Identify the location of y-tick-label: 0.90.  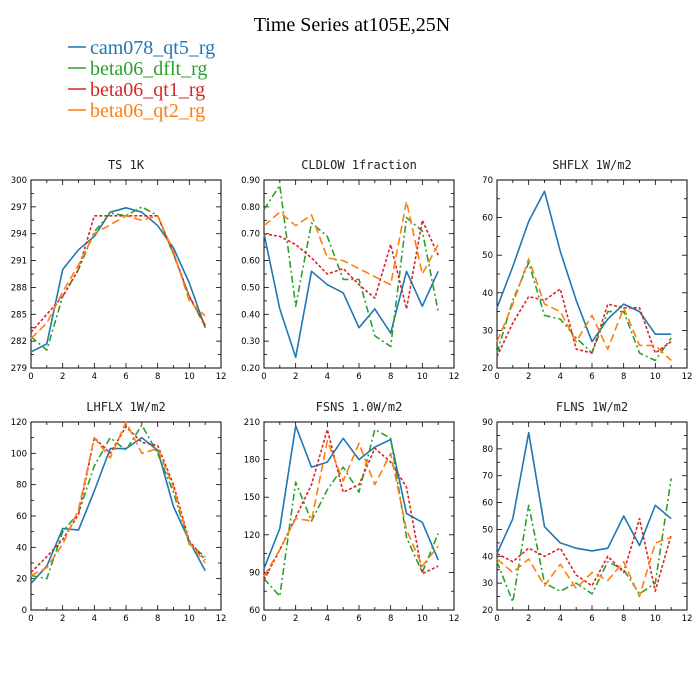
(250, 181).